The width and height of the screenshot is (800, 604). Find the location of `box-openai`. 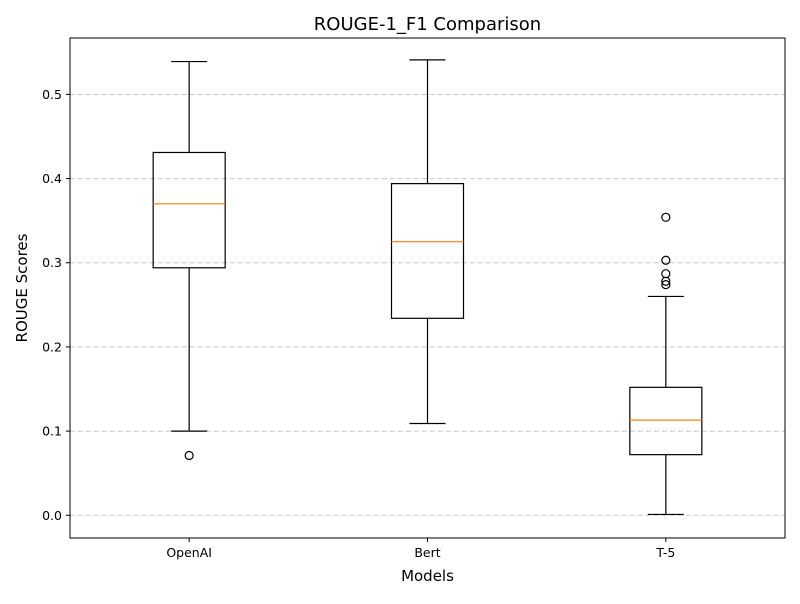

box-openai is located at coordinates (189, 260).